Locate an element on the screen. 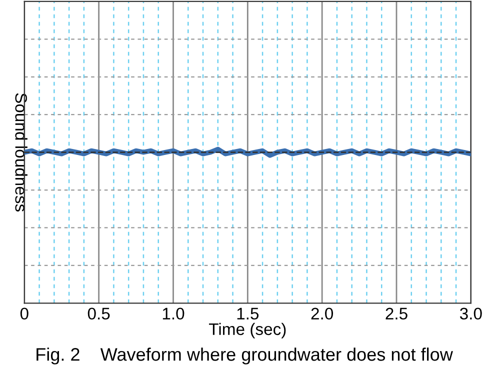  x-tick-label: 1.5 is located at coordinates (248, 314).